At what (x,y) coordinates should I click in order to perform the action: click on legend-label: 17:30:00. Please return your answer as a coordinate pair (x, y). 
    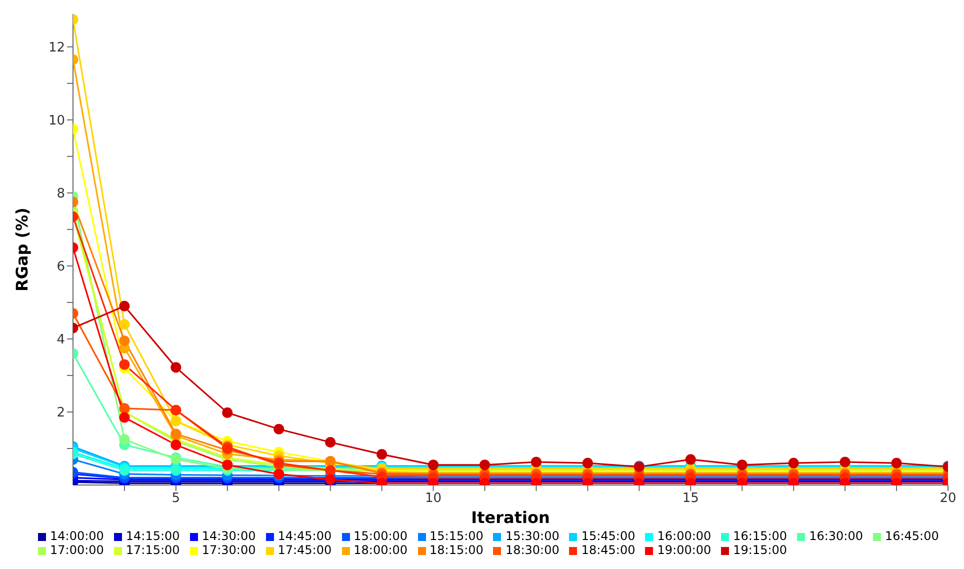
    Looking at the image, I should click on (229, 550).